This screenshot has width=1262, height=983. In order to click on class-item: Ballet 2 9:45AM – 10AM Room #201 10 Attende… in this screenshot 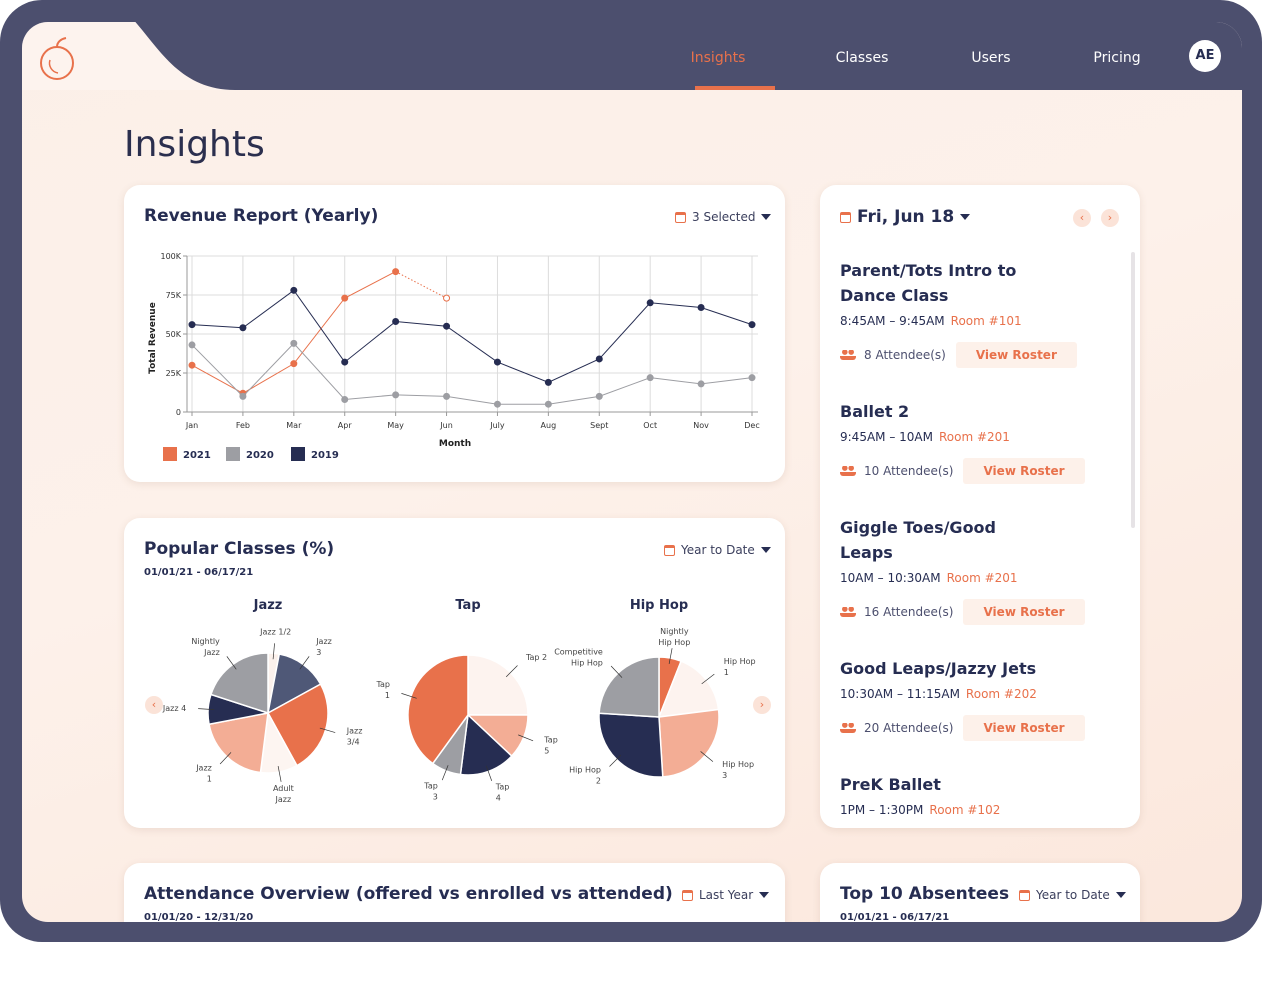, I will do `click(985, 442)`.